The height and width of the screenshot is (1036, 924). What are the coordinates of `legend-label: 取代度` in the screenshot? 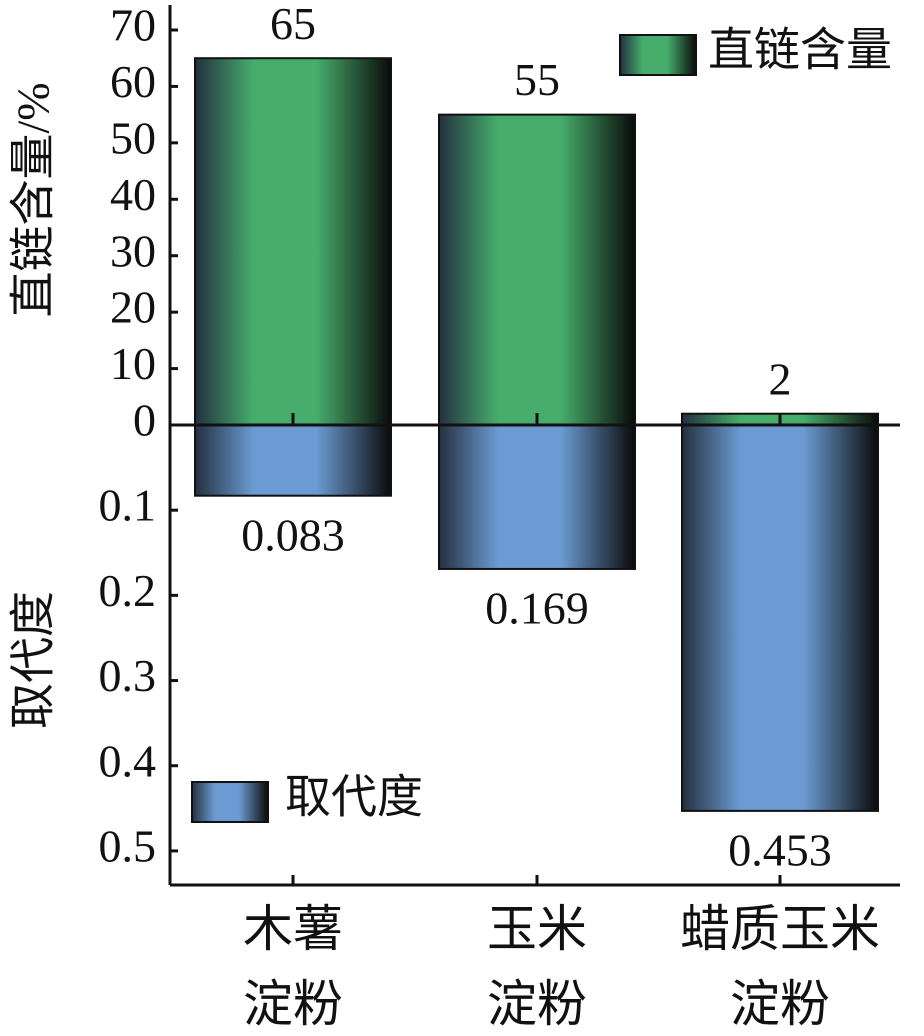 It's located at (354, 797).